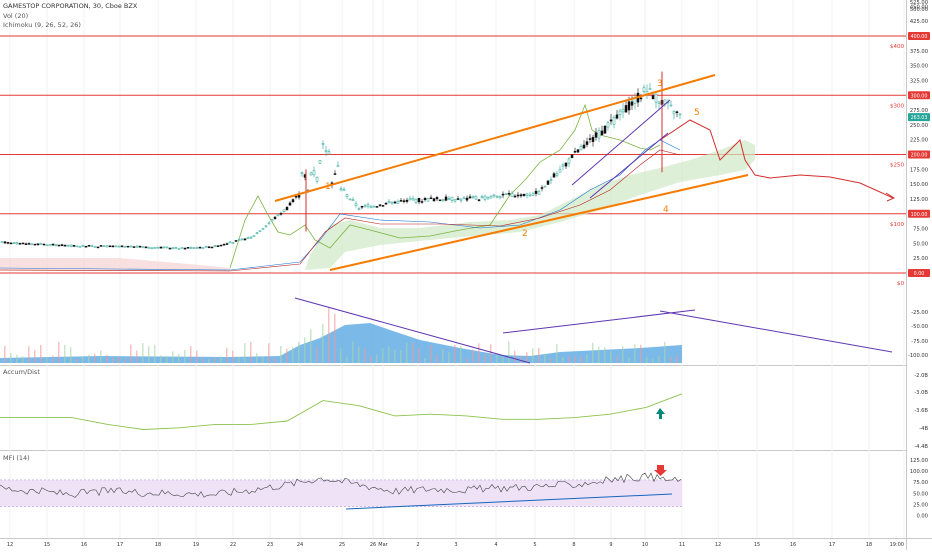 The width and height of the screenshot is (932, 555). I want to click on mfi-label: MFI (14), so click(16, 458).